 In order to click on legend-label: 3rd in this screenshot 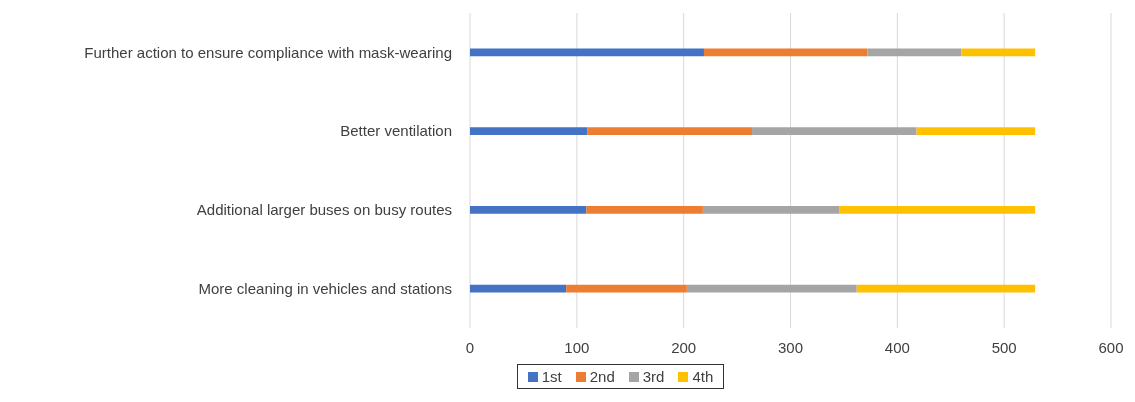, I will do `click(653, 376)`.